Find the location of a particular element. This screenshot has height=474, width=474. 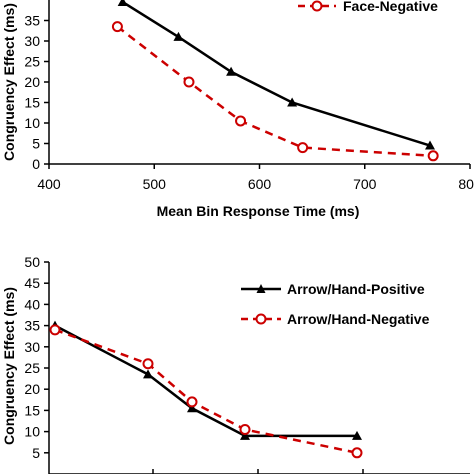

top-y-tick-label: 10 is located at coordinates (32, 123).